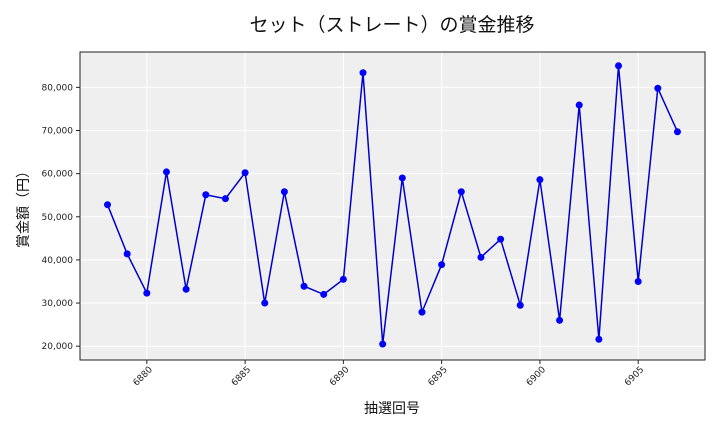 The height and width of the screenshot is (432, 720). I want to click on chart-title: セット（ストレート）の賞金推移, so click(391, 25).